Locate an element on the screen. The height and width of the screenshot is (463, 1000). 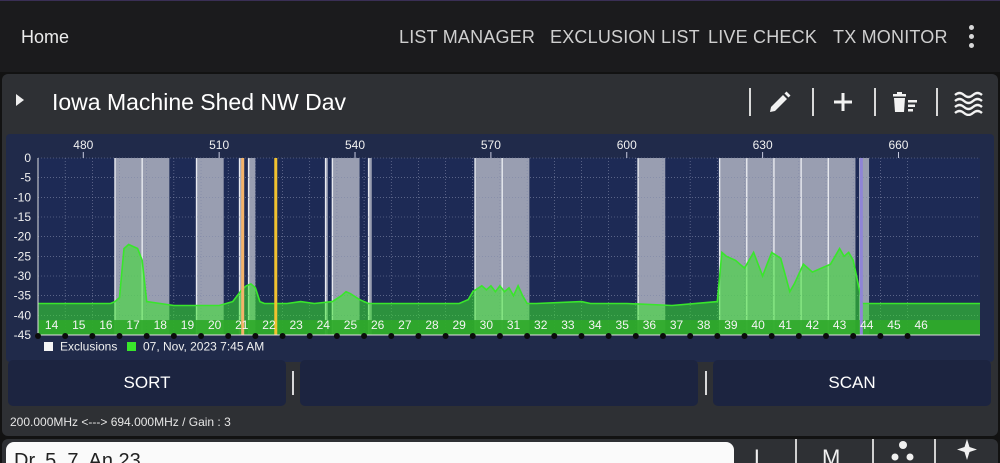
x-tick-label: 540 is located at coordinates (355, 145).